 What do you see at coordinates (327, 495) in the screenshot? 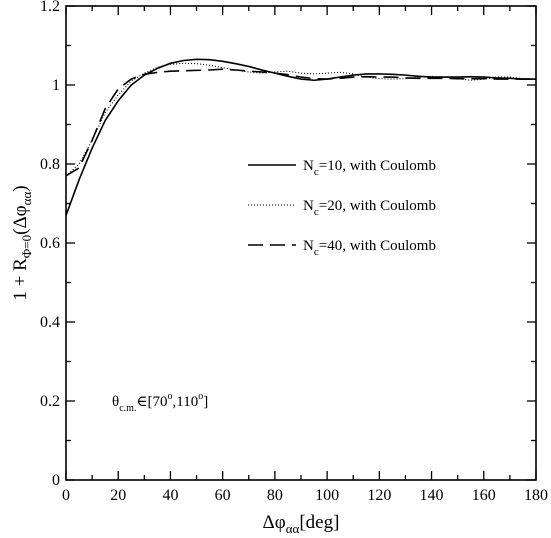
I see `x-tick-label: 100` at bounding box center [327, 495].